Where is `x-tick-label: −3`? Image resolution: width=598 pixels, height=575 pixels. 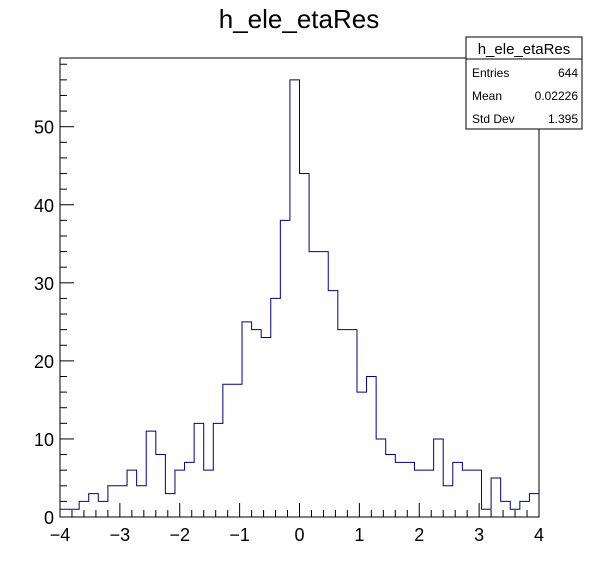 x-tick-label: −3 is located at coordinates (120, 535).